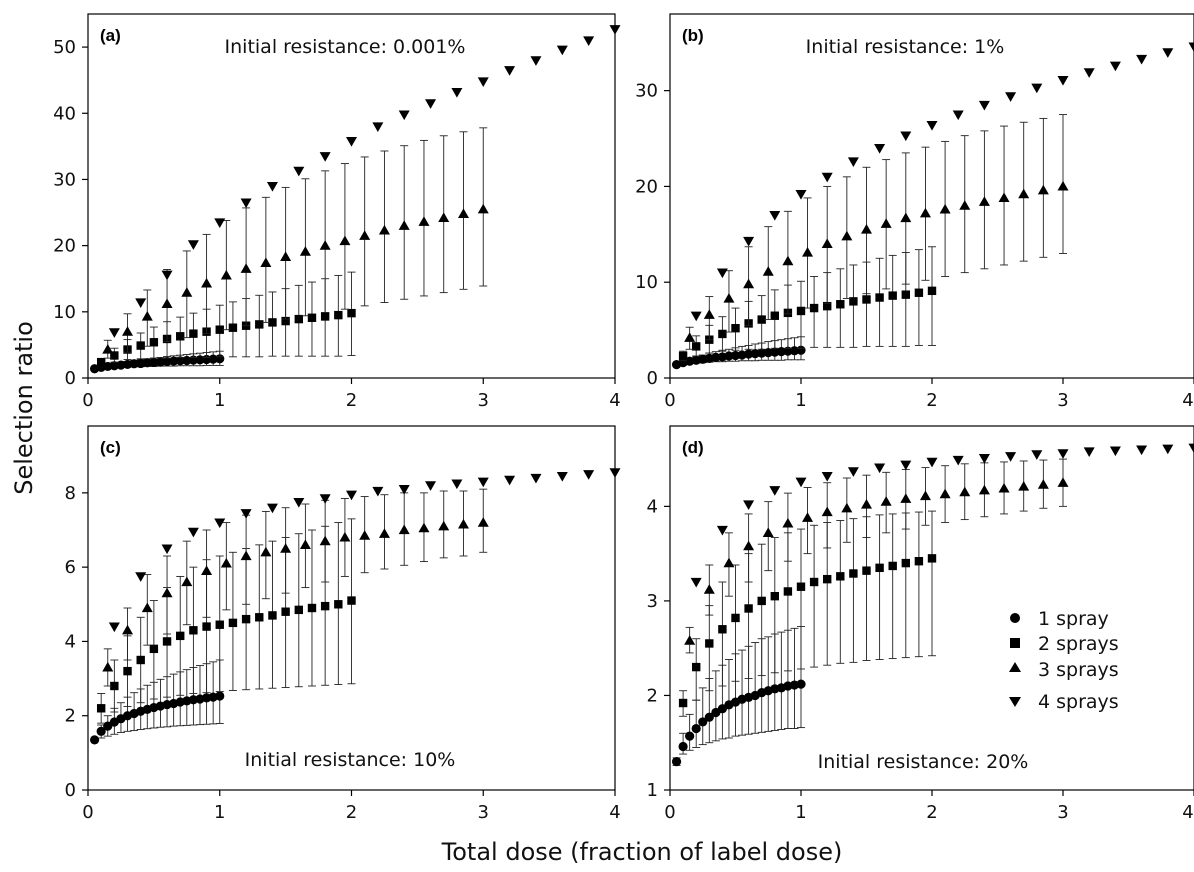 This screenshot has height=872, width=1194. What do you see at coordinates (70, 493) in the screenshot?
I see `y-tick-label: 8` at bounding box center [70, 493].